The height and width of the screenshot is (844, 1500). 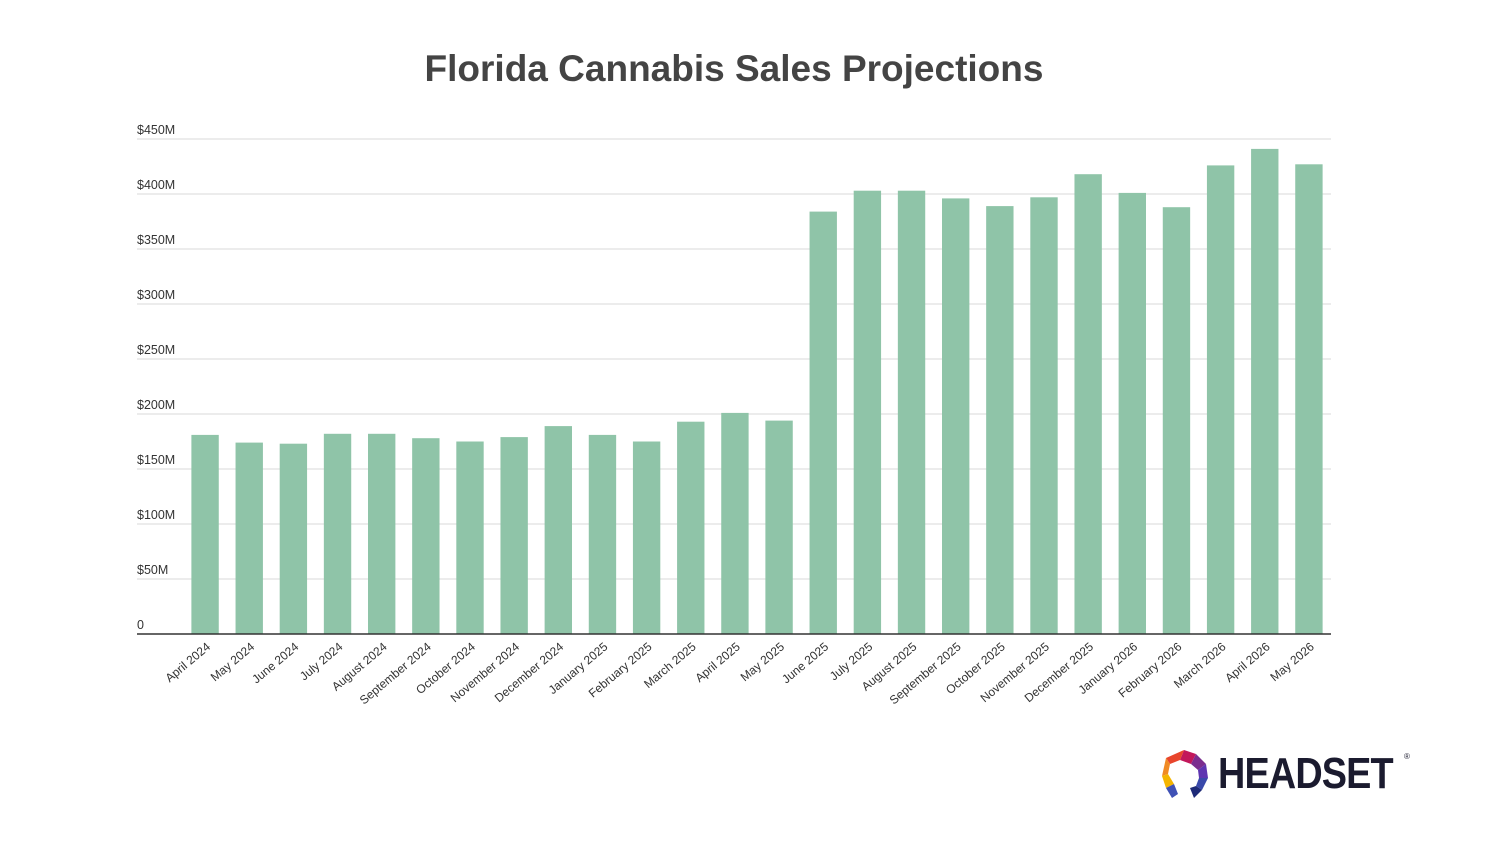 What do you see at coordinates (156, 240) in the screenshot?
I see `y-tick-label: $350M` at bounding box center [156, 240].